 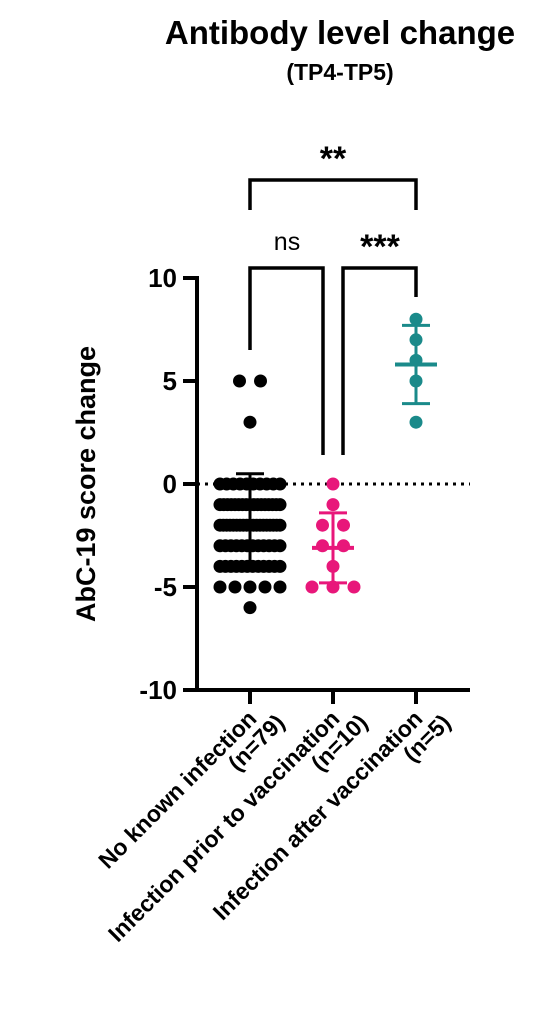 What do you see at coordinates (340, 32) in the screenshot?
I see `chart-title: Antibody level change` at bounding box center [340, 32].